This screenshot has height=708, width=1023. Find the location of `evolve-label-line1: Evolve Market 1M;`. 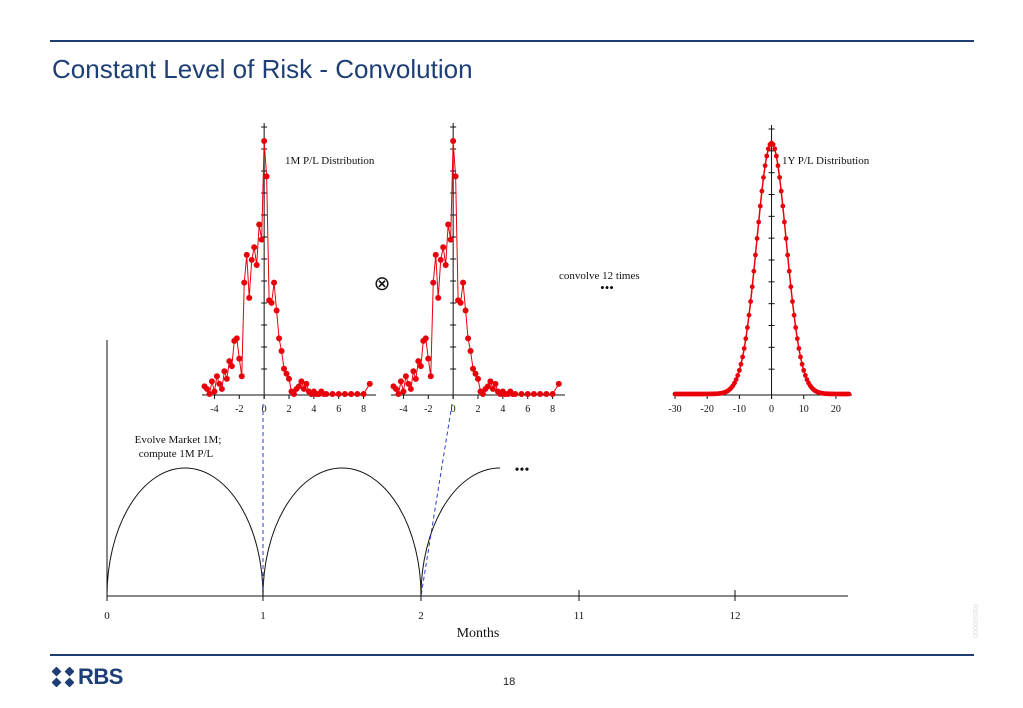

evolve-label-line1: Evolve Market 1M; is located at coordinates (178, 440).